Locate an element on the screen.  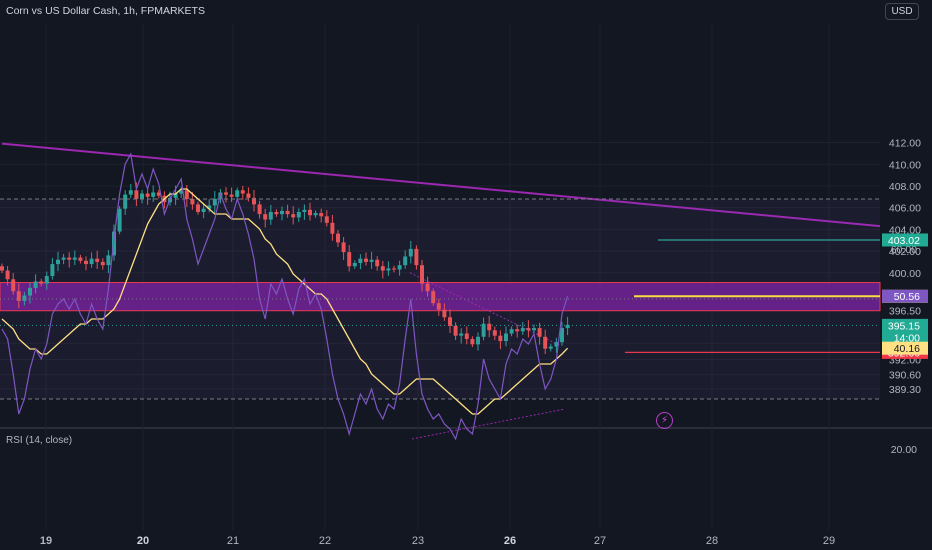
descending-trendline is located at coordinates (441, 185).